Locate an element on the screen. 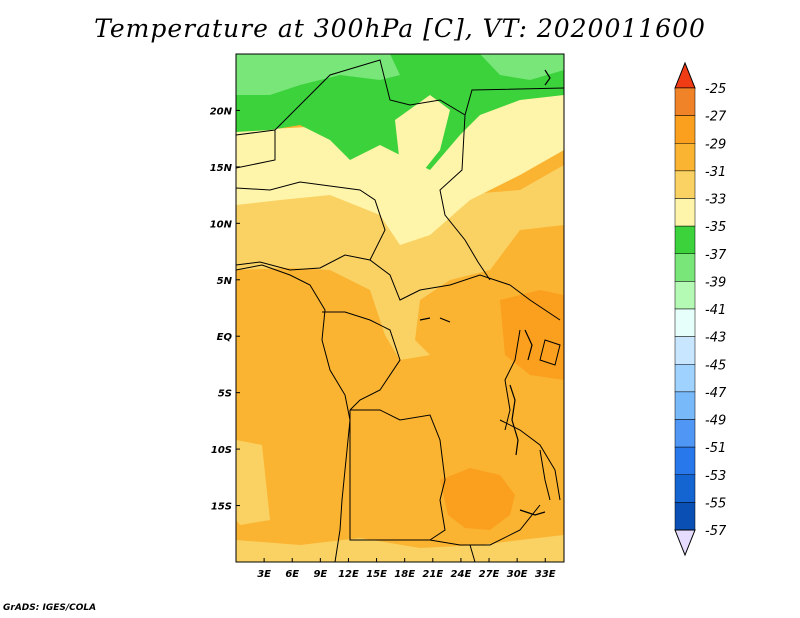 This screenshot has height=618, width=800. lat-tick-label: 15N is located at coordinates (221, 168).